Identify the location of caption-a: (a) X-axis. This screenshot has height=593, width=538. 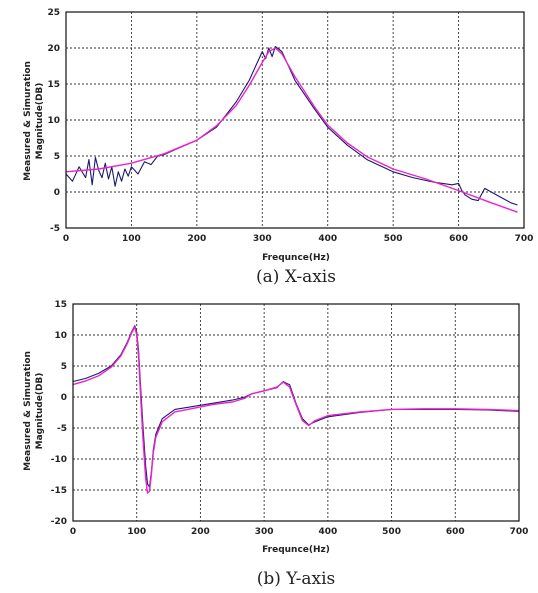
(296, 277).